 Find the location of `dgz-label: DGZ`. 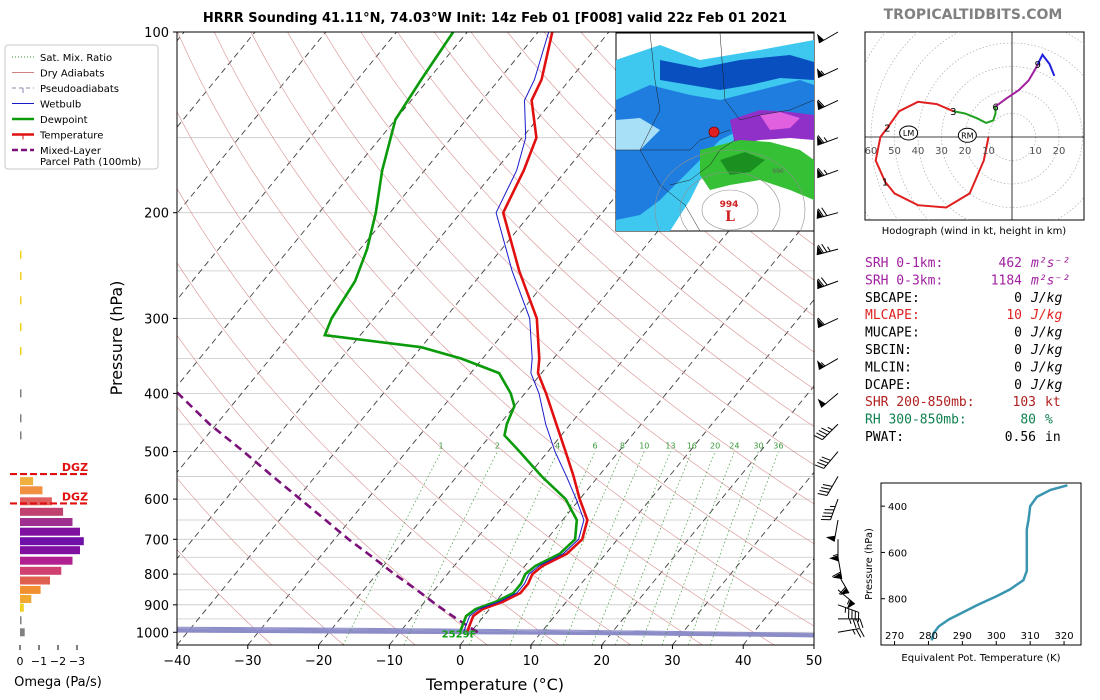

dgz-label: DGZ is located at coordinates (75, 467).